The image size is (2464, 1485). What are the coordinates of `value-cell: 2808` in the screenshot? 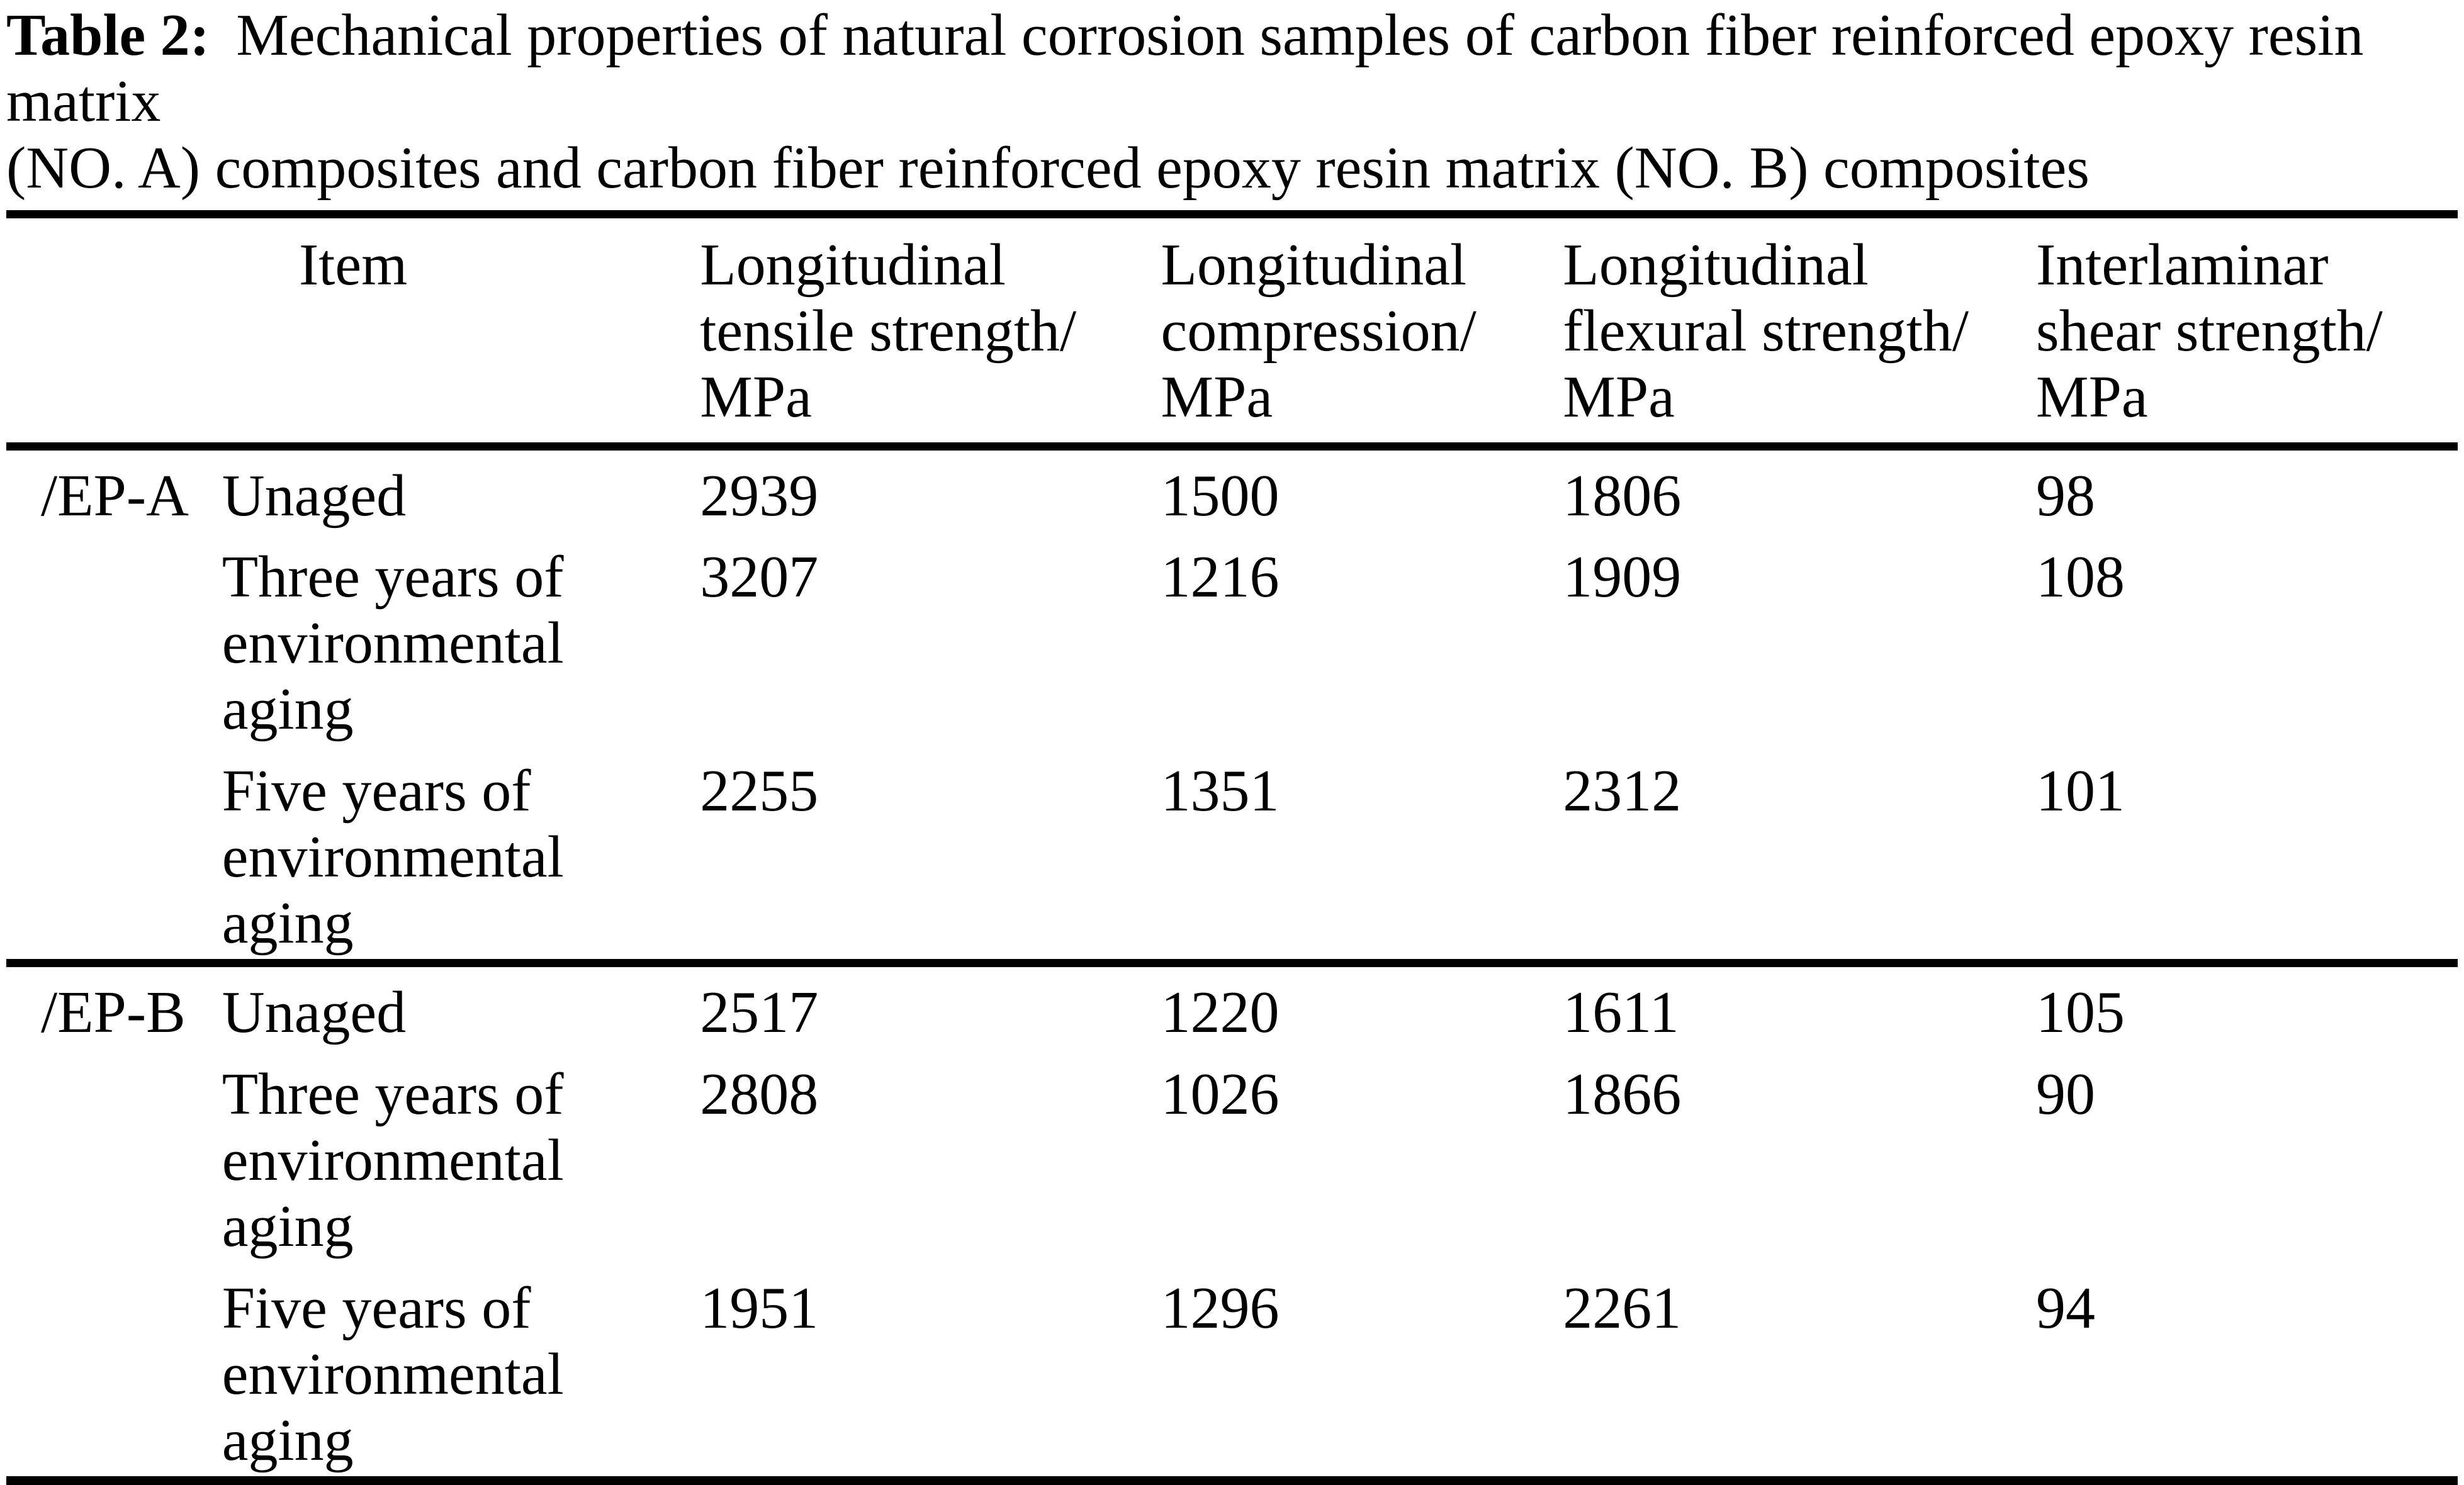 It's located at (759, 1094).